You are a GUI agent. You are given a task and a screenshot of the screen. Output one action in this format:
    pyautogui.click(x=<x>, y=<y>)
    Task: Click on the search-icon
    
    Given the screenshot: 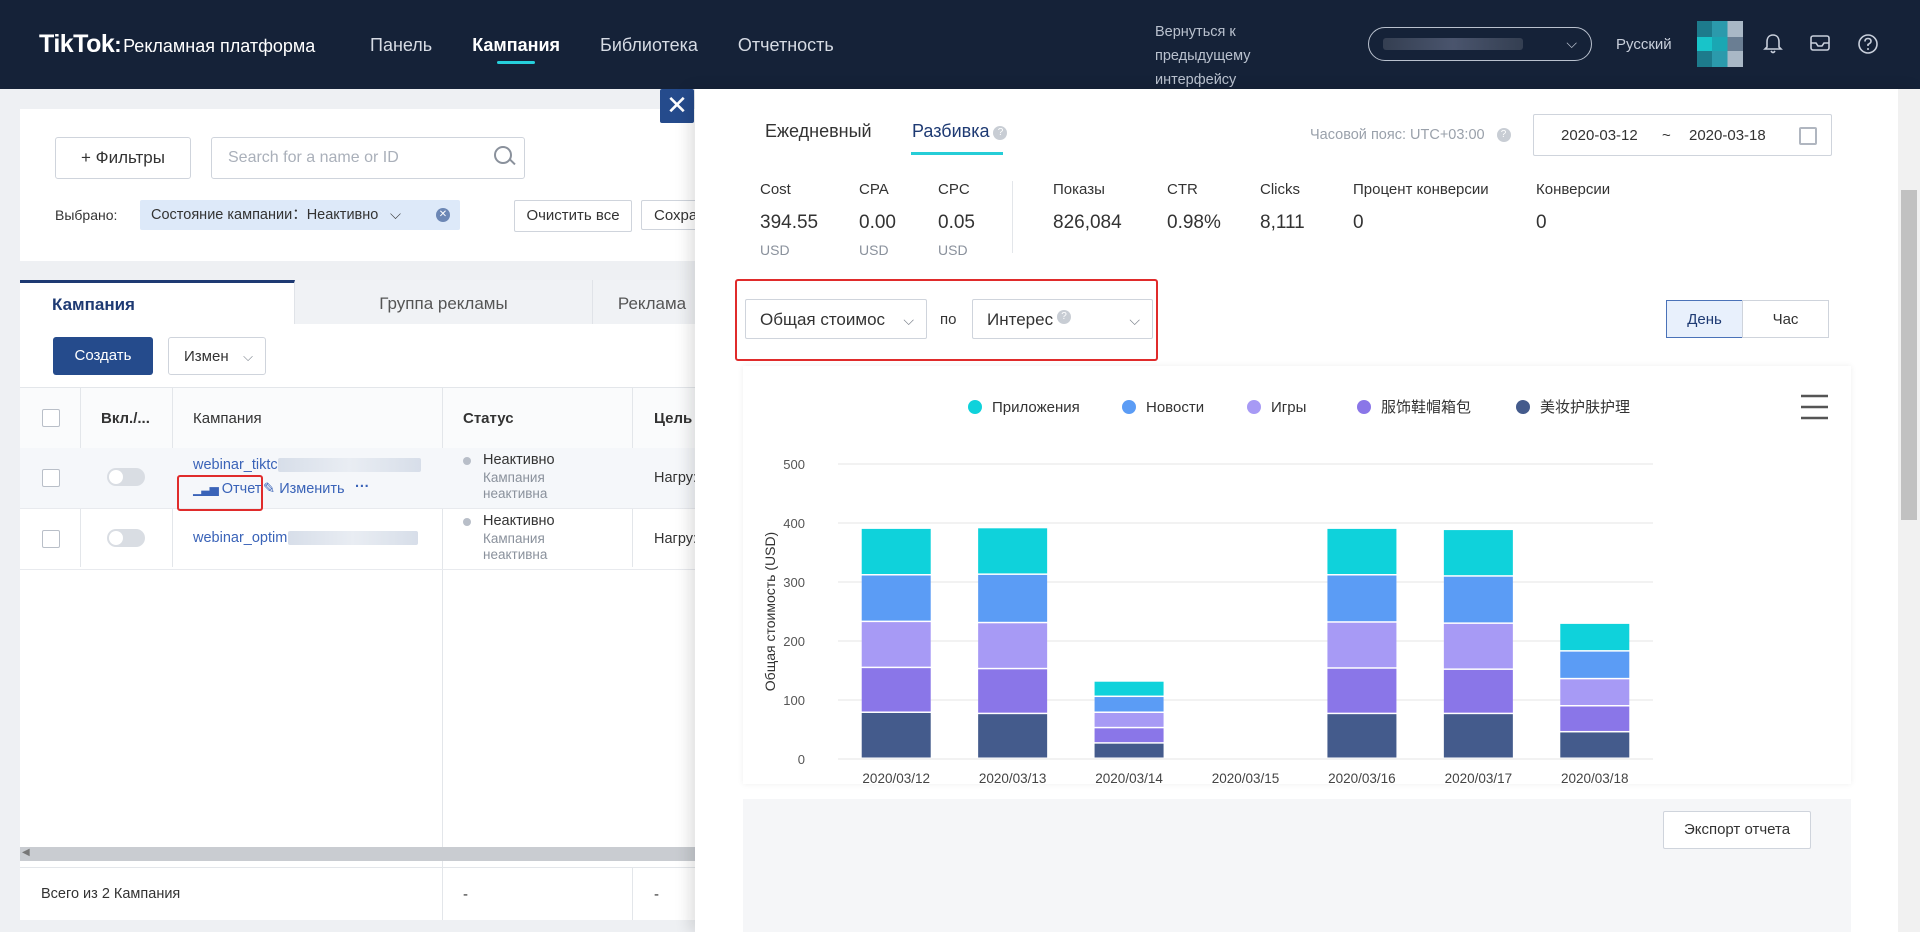 What is the action you would take?
    pyautogui.click(x=503, y=155)
    